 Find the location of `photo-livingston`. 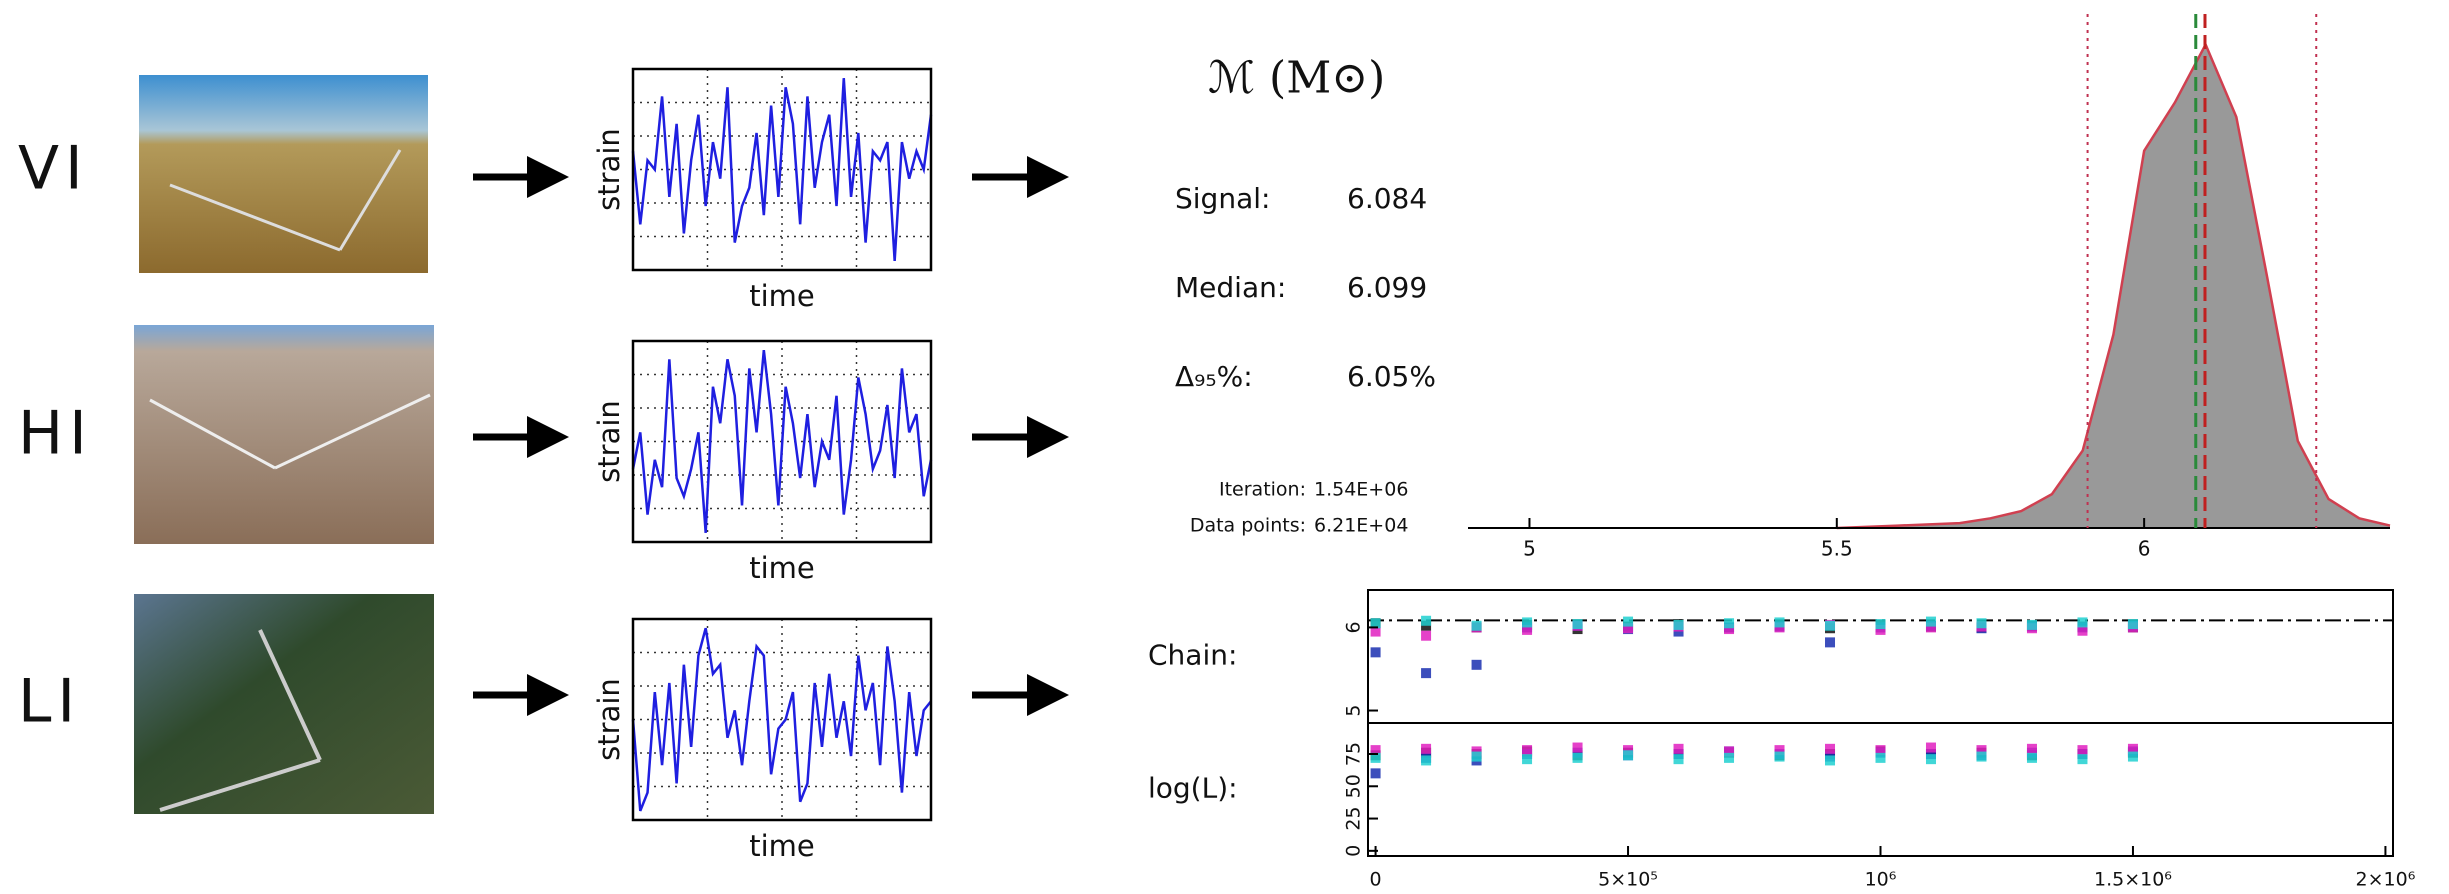

photo-livingston is located at coordinates (284, 704).